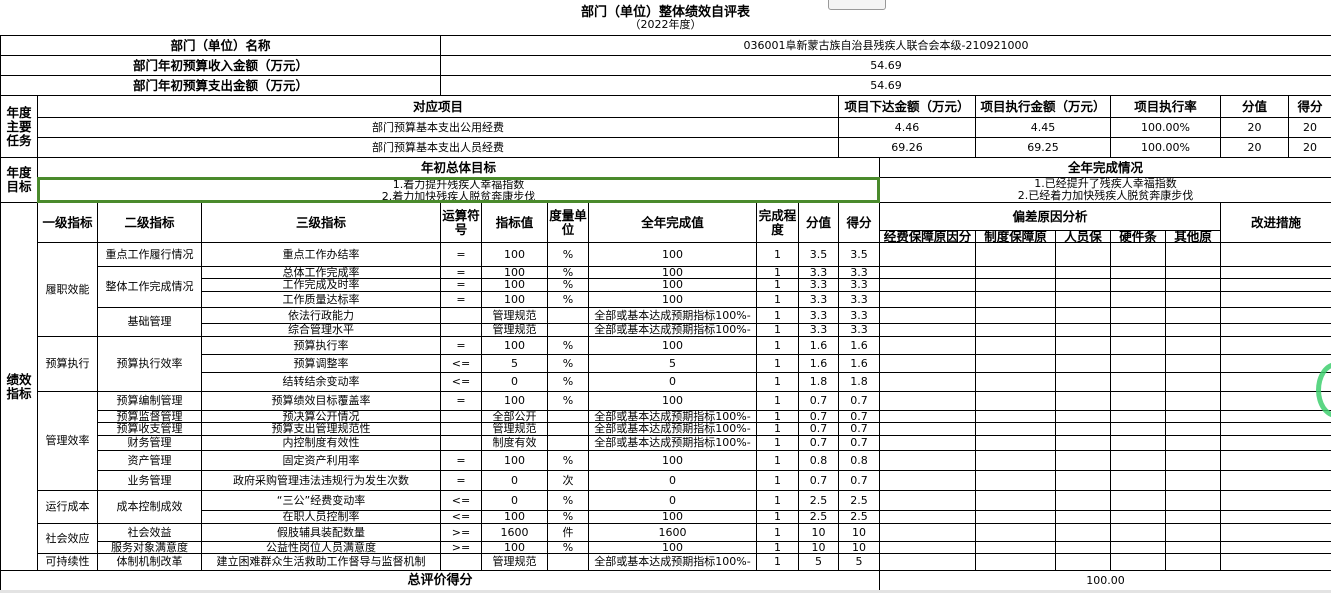 This screenshot has height=593, width=1331. Describe the element at coordinates (818, 532) in the screenshot. I see `score-value-cell: 10` at that location.